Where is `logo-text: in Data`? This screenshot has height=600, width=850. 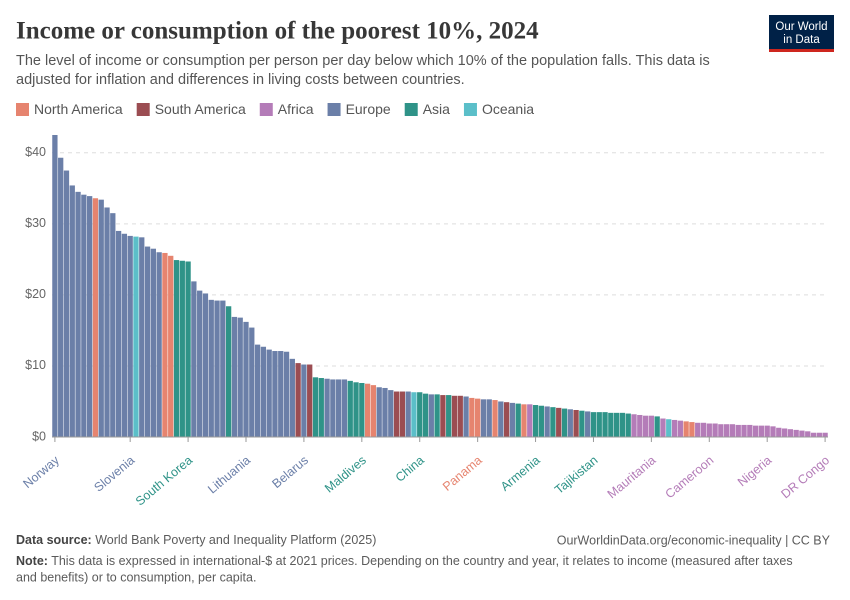 logo-text: in Data is located at coordinates (801, 40).